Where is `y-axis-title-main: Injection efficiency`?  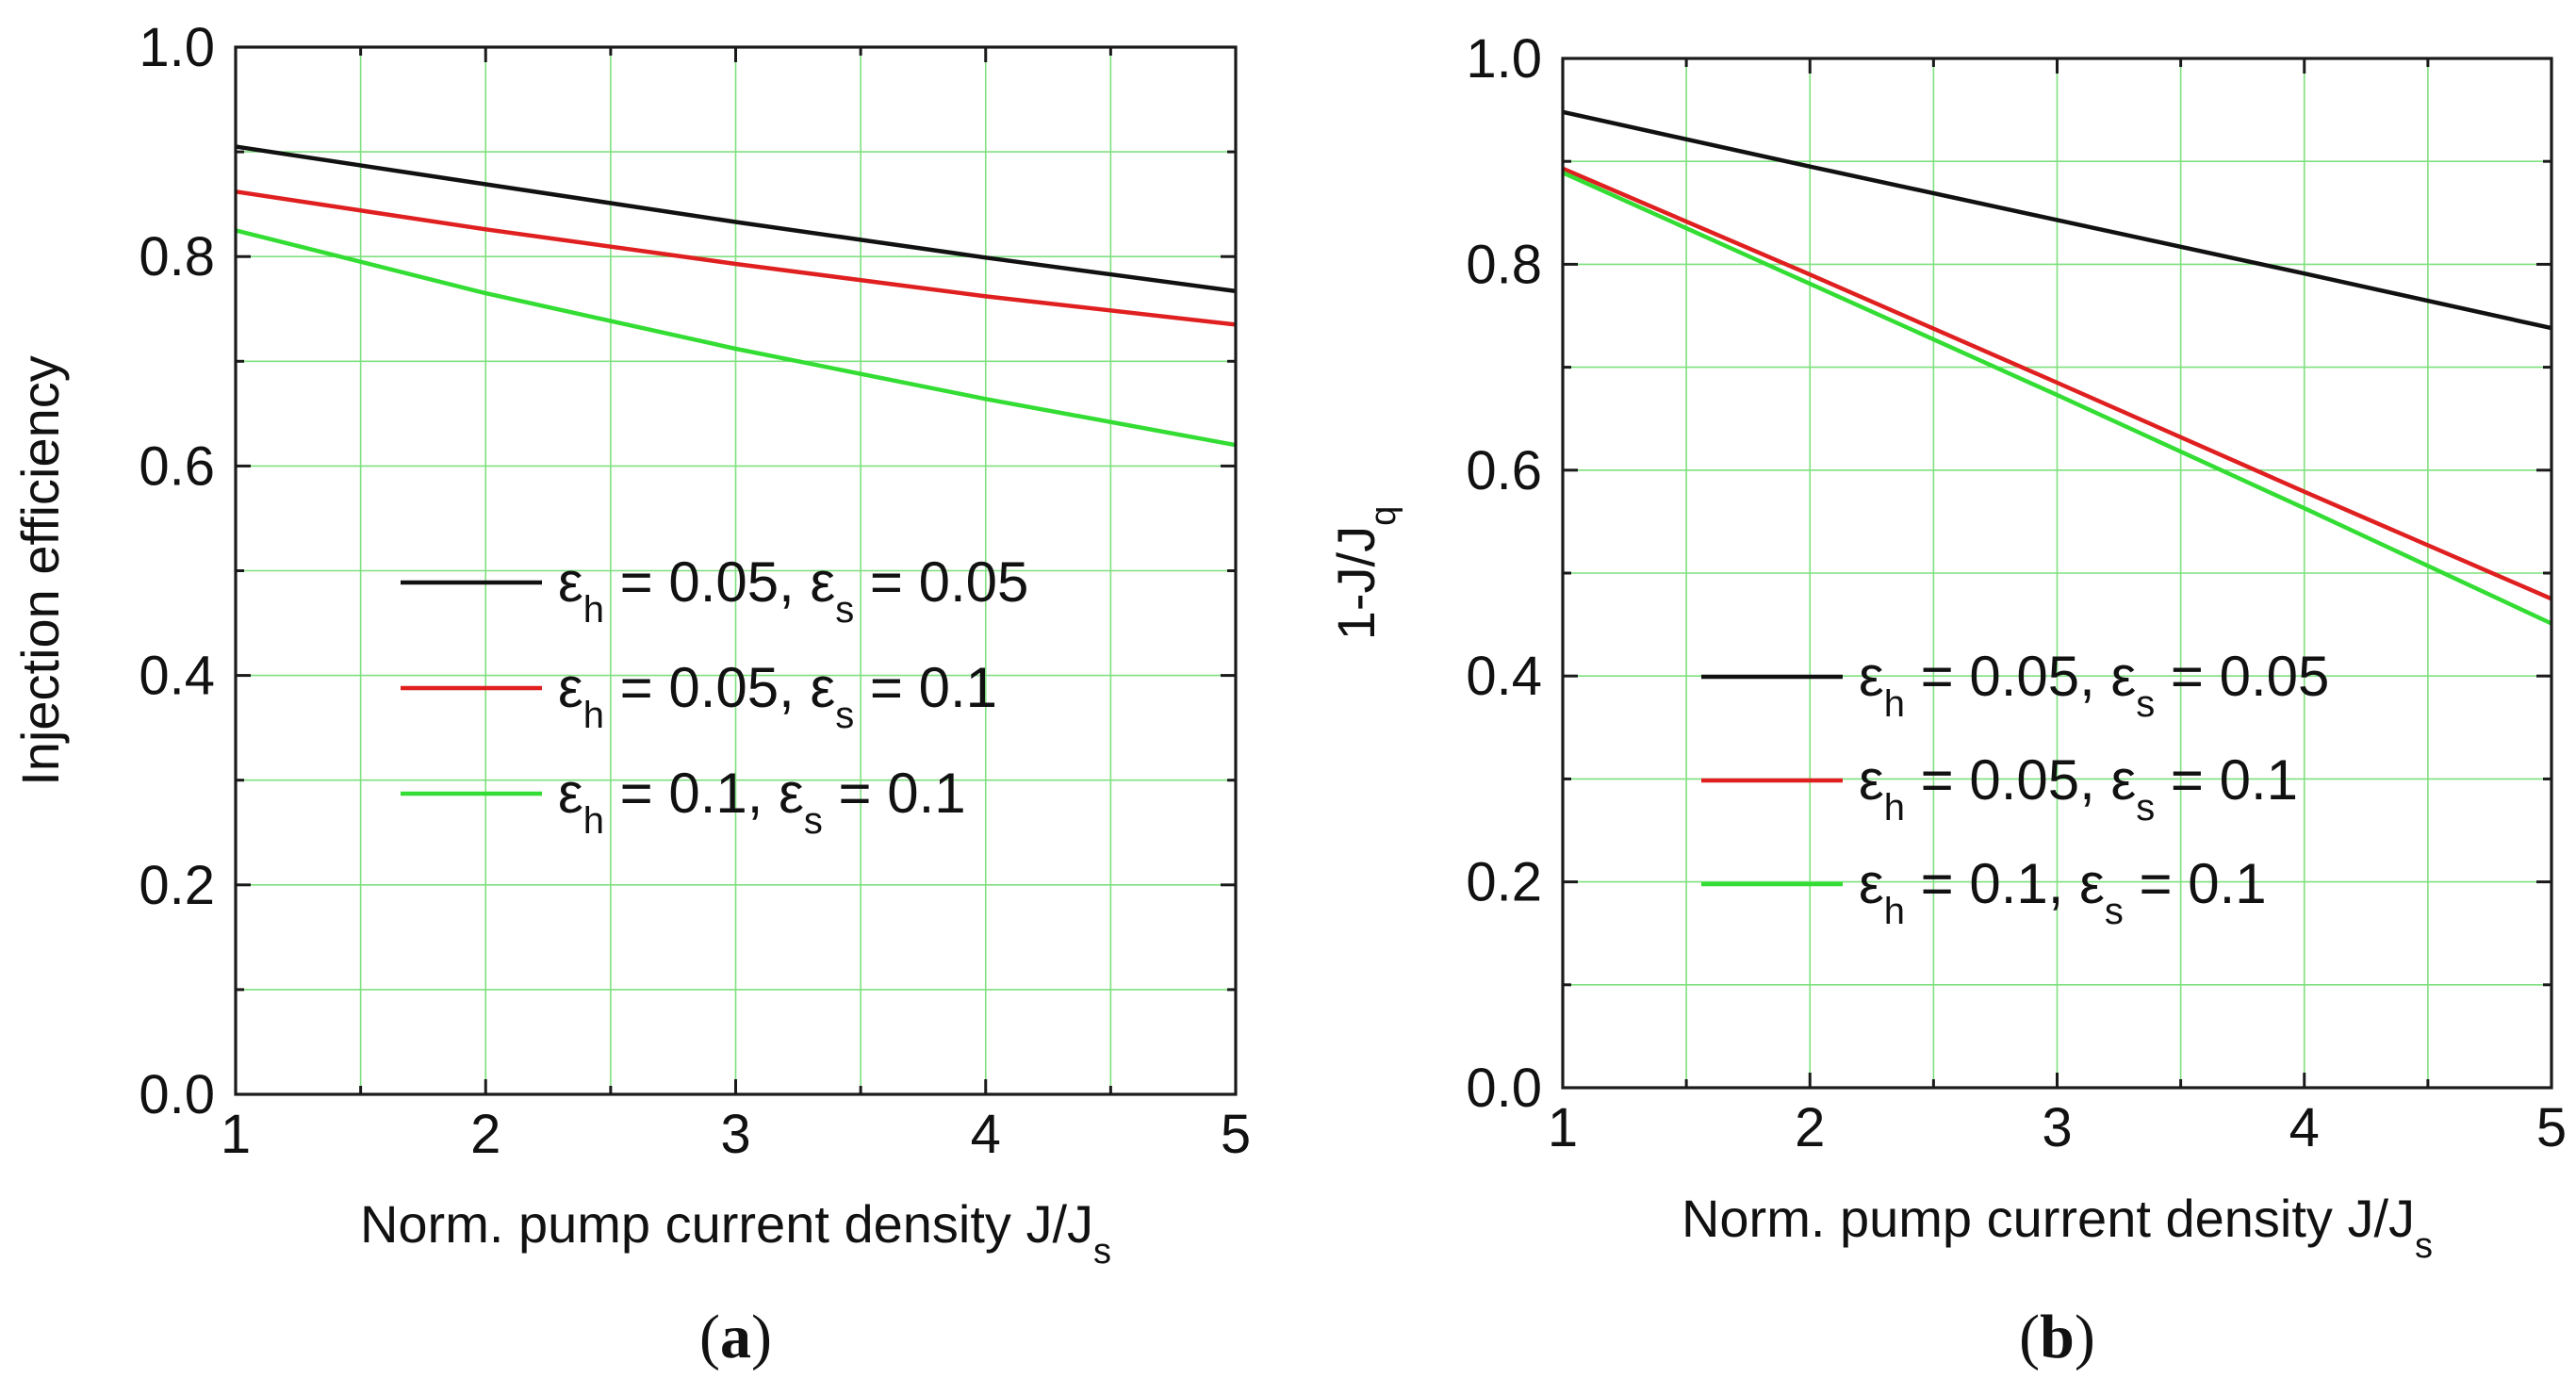
y-axis-title-main: Injection efficiency is located at coordinates (40, 570).